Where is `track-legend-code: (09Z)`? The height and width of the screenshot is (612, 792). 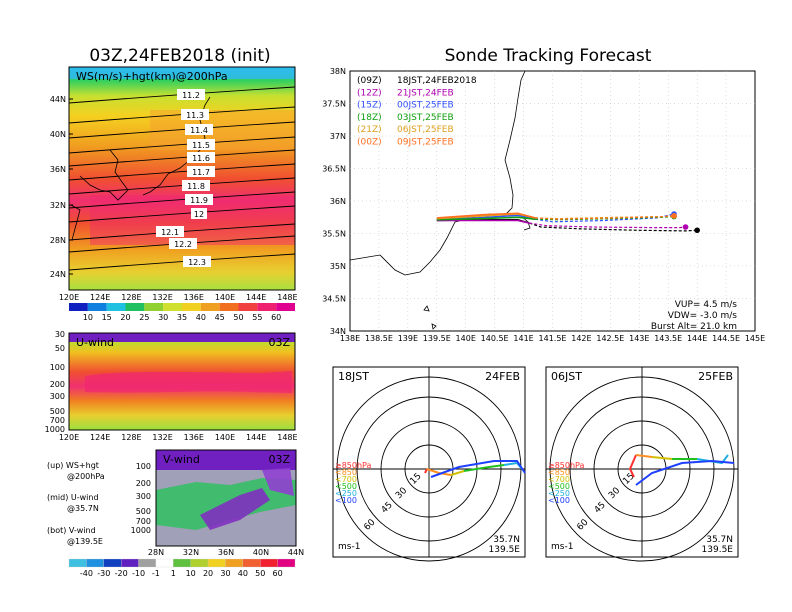
track-legend-code: (09Z) is located at coordinates (369, 81).